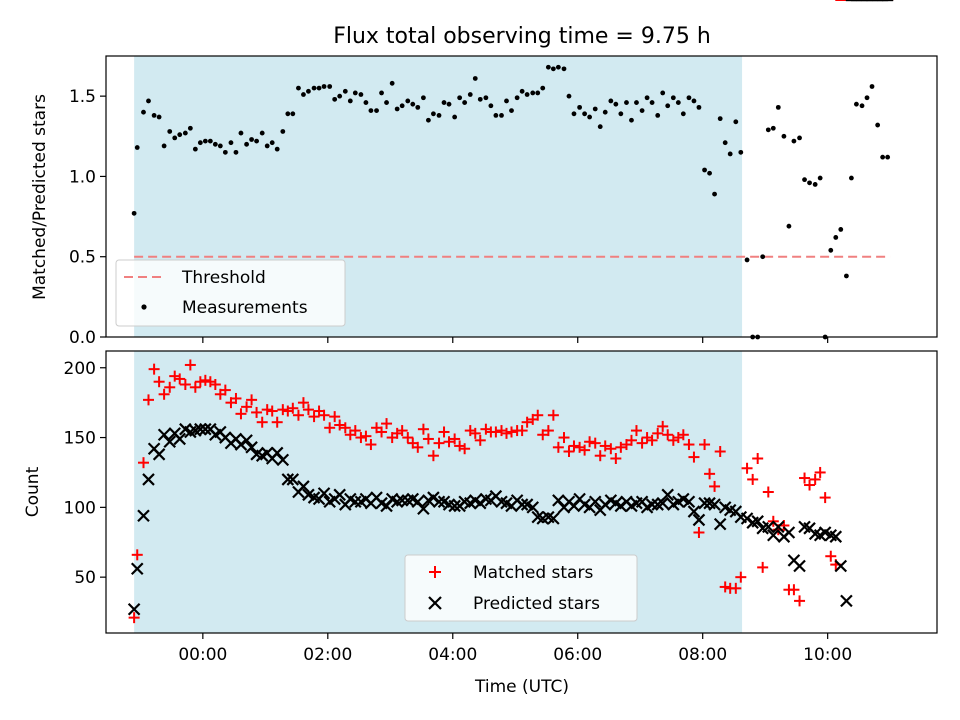 This screenshot has width=960, height=720. I want to click on bottom-legend-box, so click(521, 588).